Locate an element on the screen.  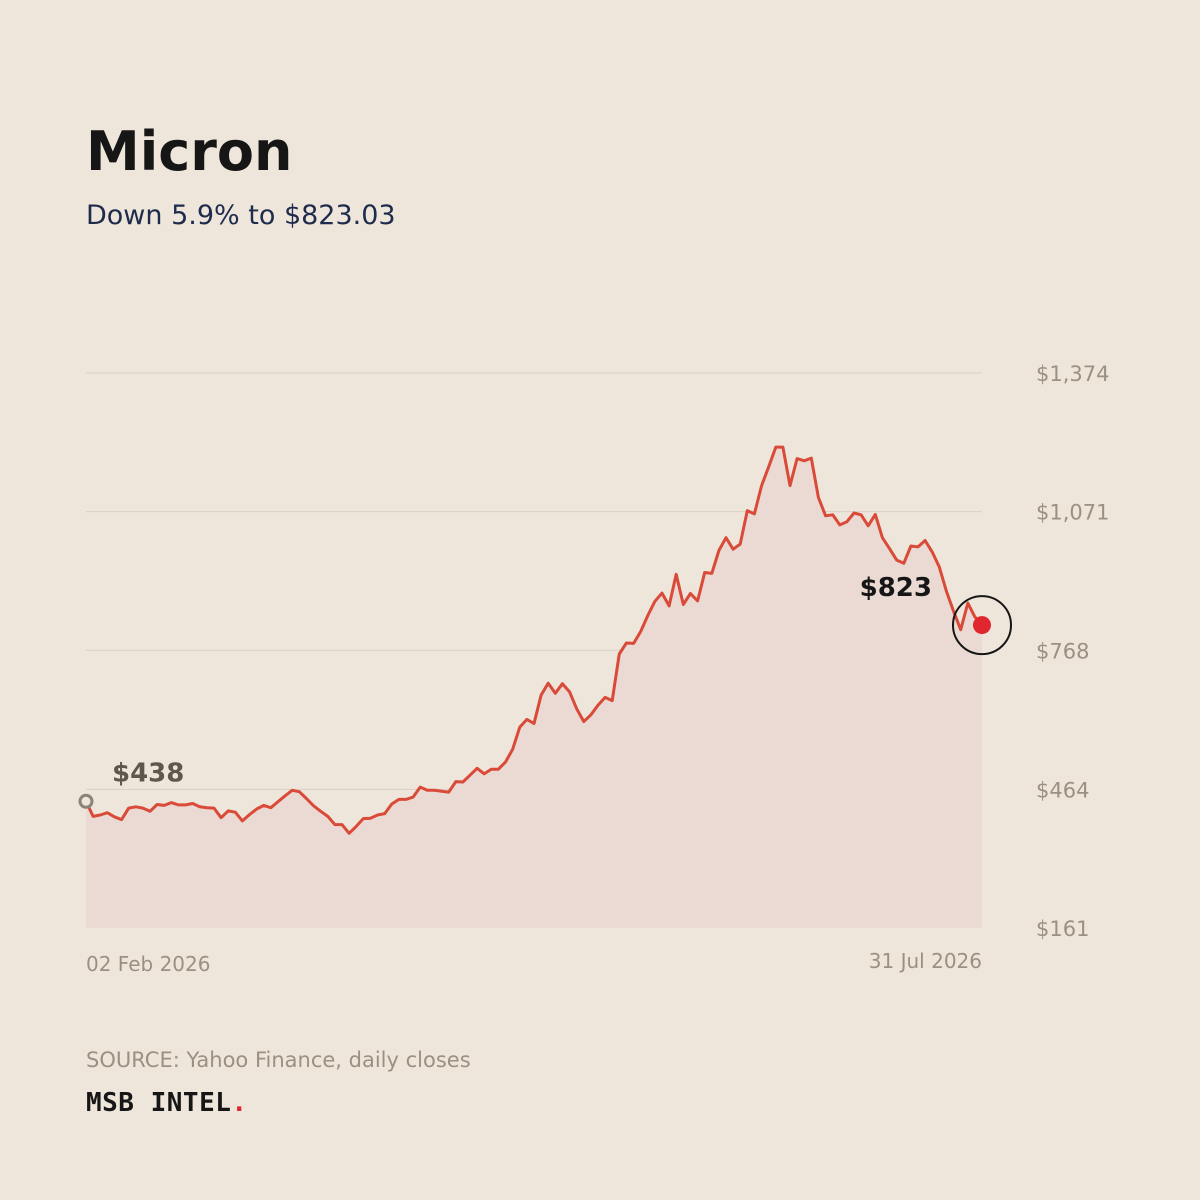
y-tick-label: $464 is located at coordinates (1062, 790).